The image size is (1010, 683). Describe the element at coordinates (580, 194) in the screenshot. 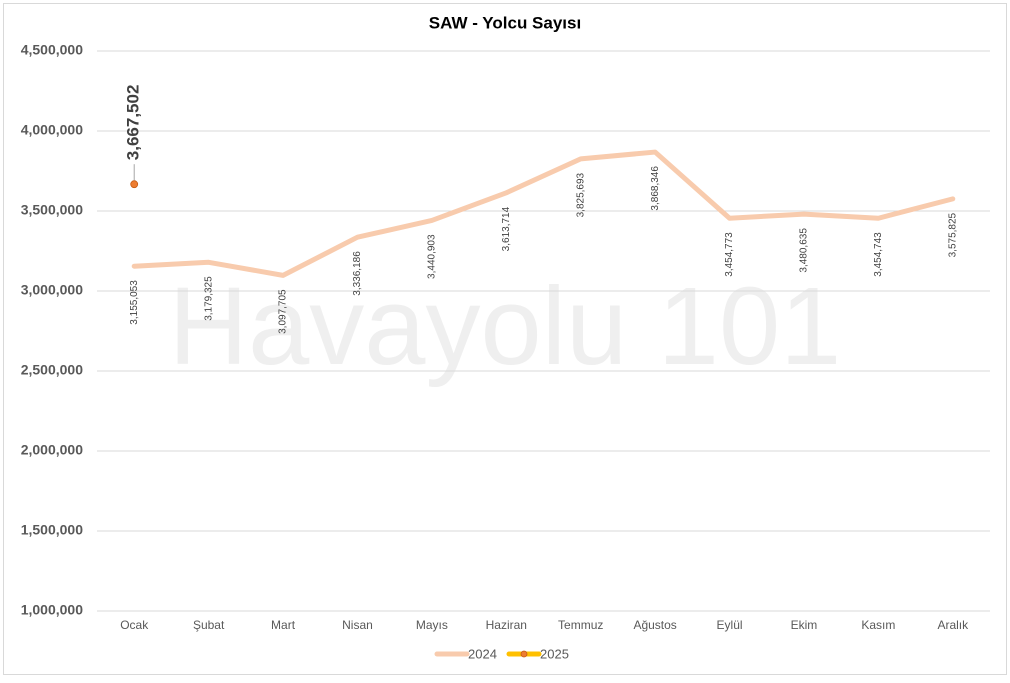

I see `data-label: 3,825,693` at that location.